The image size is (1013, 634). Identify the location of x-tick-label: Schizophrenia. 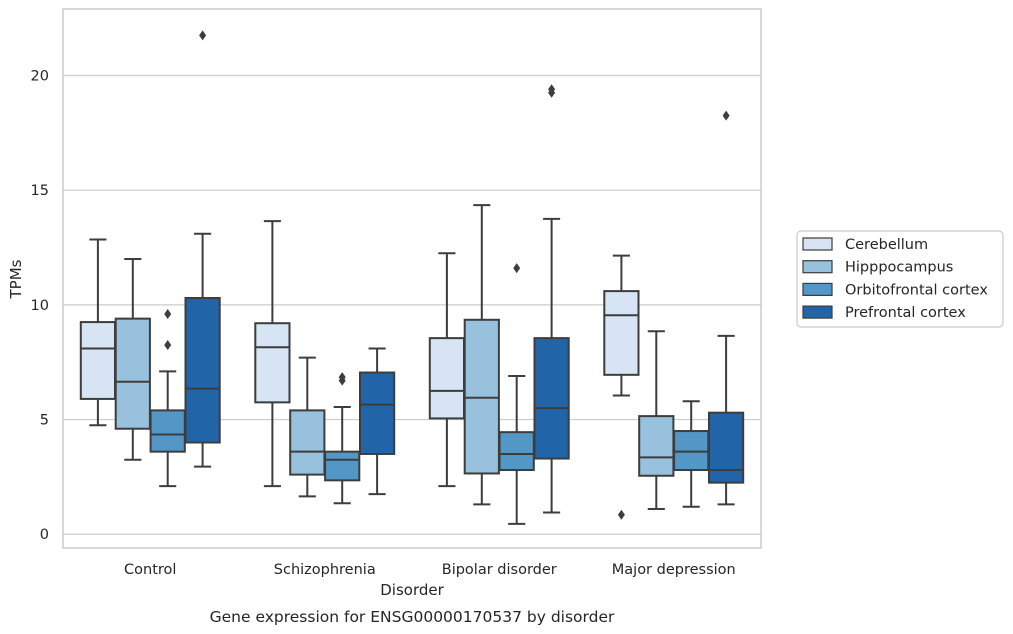
(325, 570).